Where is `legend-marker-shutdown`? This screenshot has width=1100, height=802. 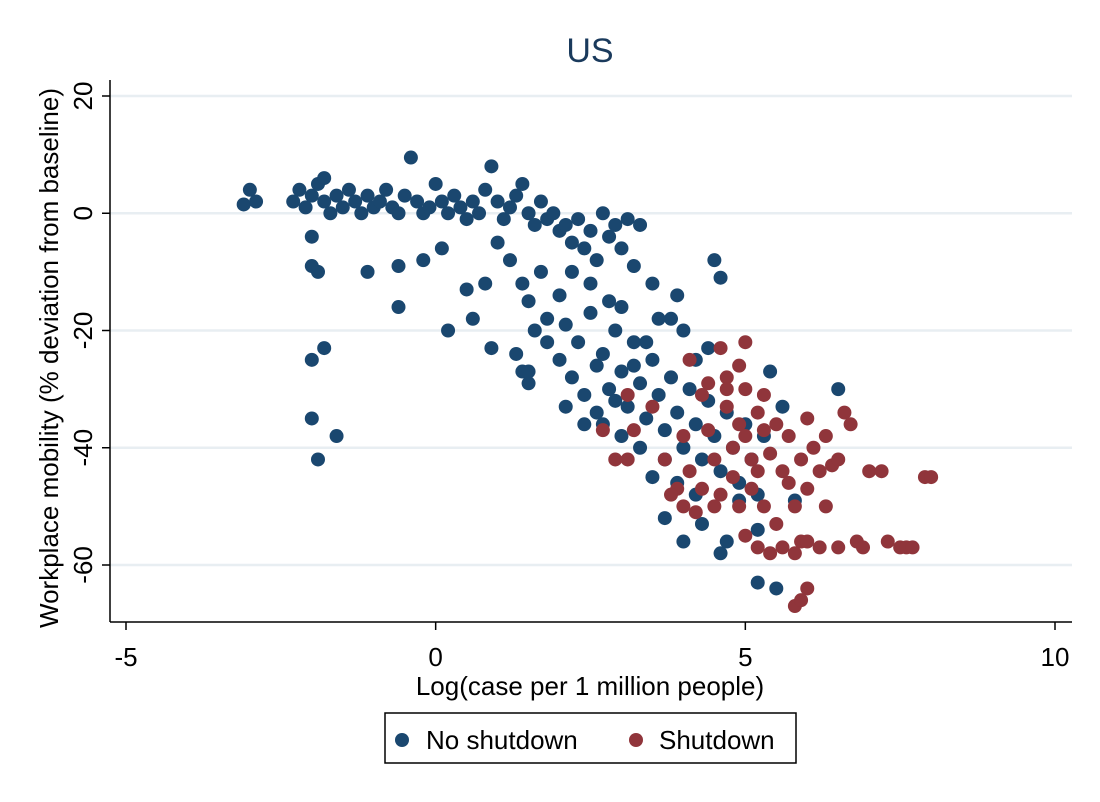 legend-marker-shutdown is located at coordinates (636, 740).